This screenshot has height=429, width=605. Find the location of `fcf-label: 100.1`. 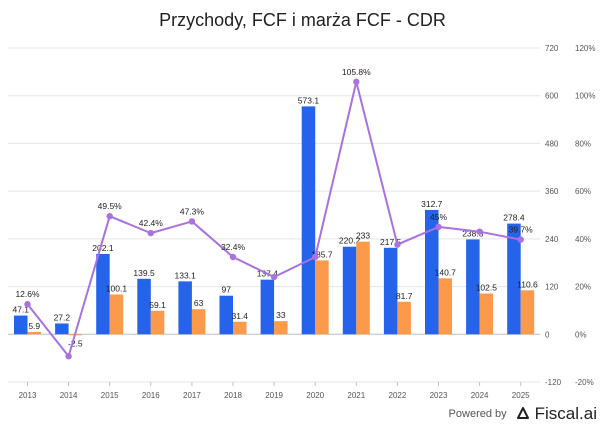

fcf-label: 100.1 is located at coordinates (117, 288).